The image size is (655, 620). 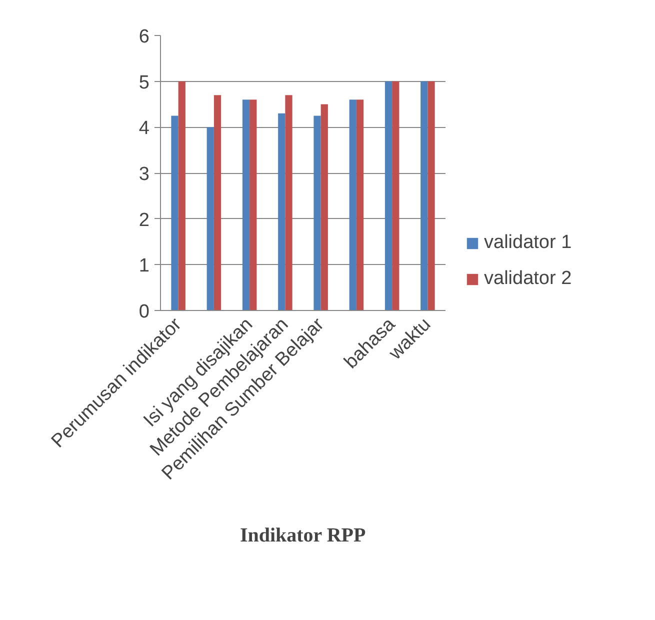 What do you see at coordinates (144, 174) in the screenshot?
I see `y-tick-label: 3` at bounding box center [144, 174].